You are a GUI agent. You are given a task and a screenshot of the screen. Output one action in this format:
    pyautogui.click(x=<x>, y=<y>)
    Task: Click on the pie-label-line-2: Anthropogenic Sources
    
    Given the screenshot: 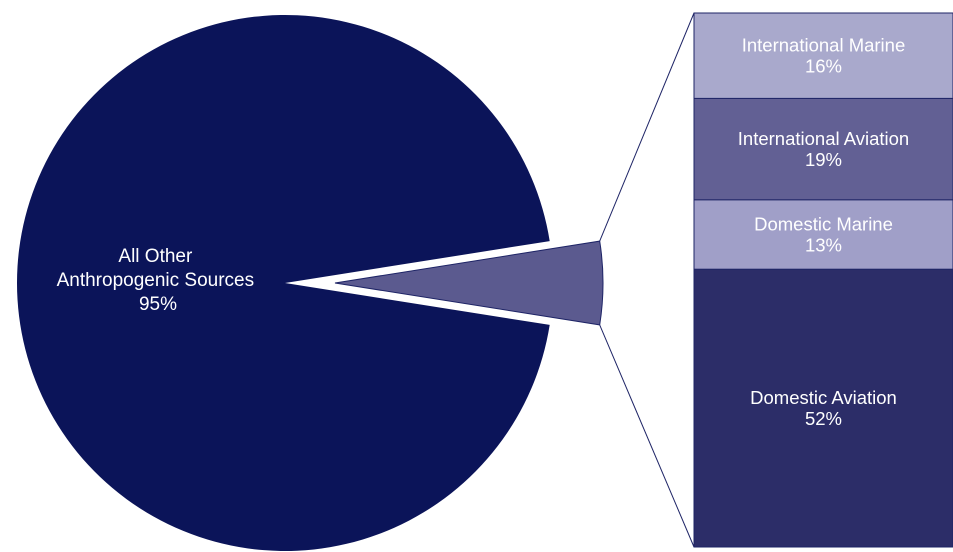 What is the action you would take?
    pyautogui.click(x=156, y=280)
    